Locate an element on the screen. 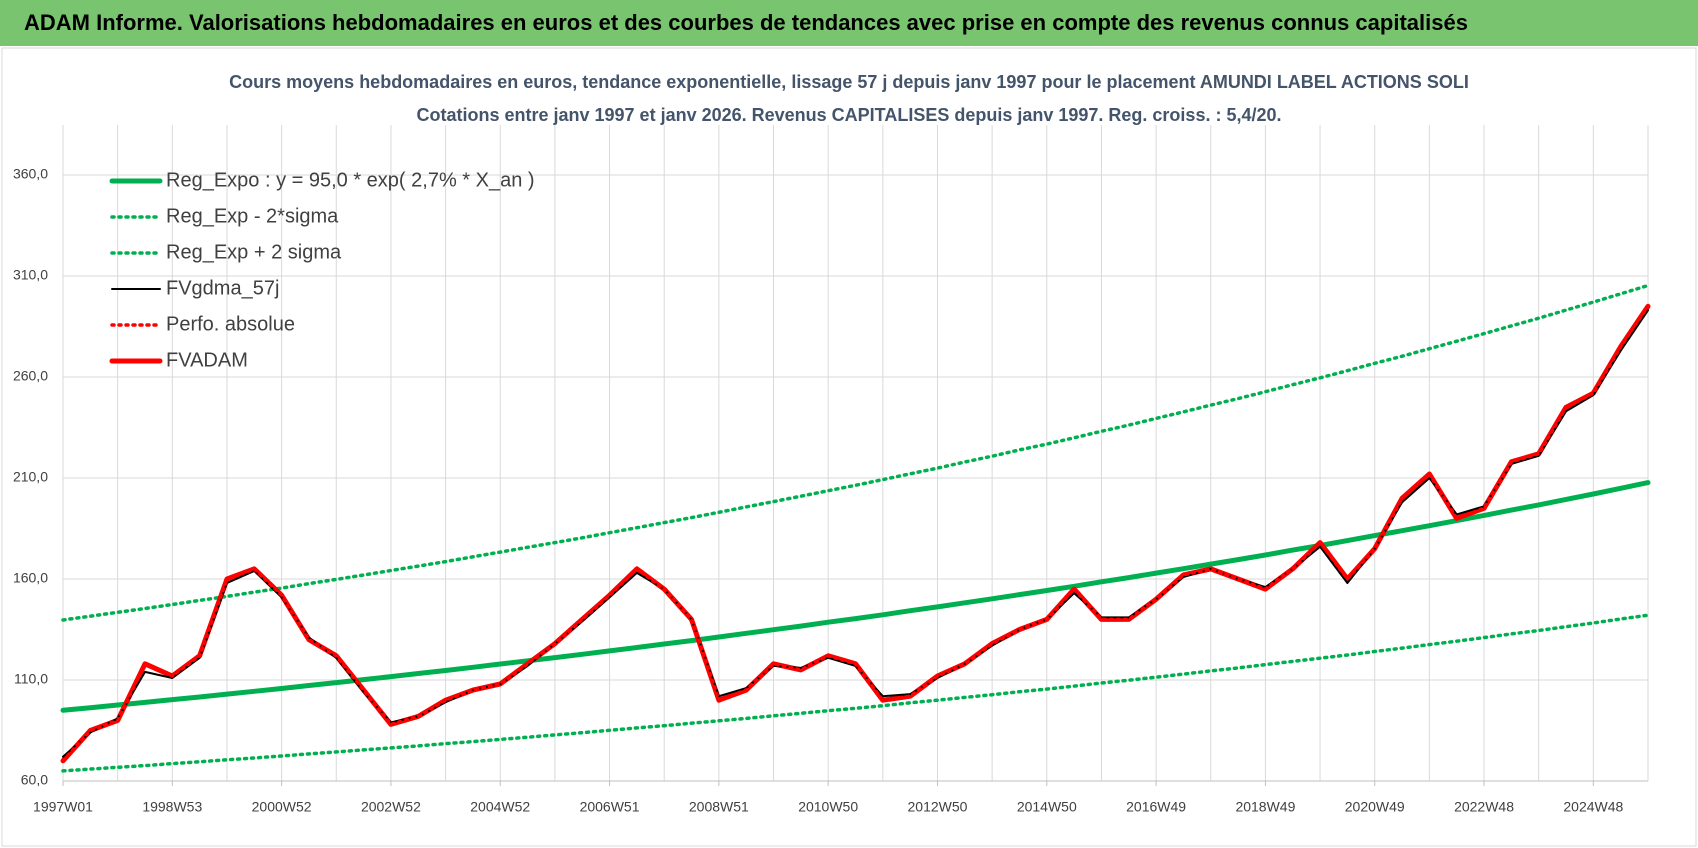 The width and height of the screenshot is (1698, 848). y-tick-label: 310,0 is located at coordinates (30, 275).